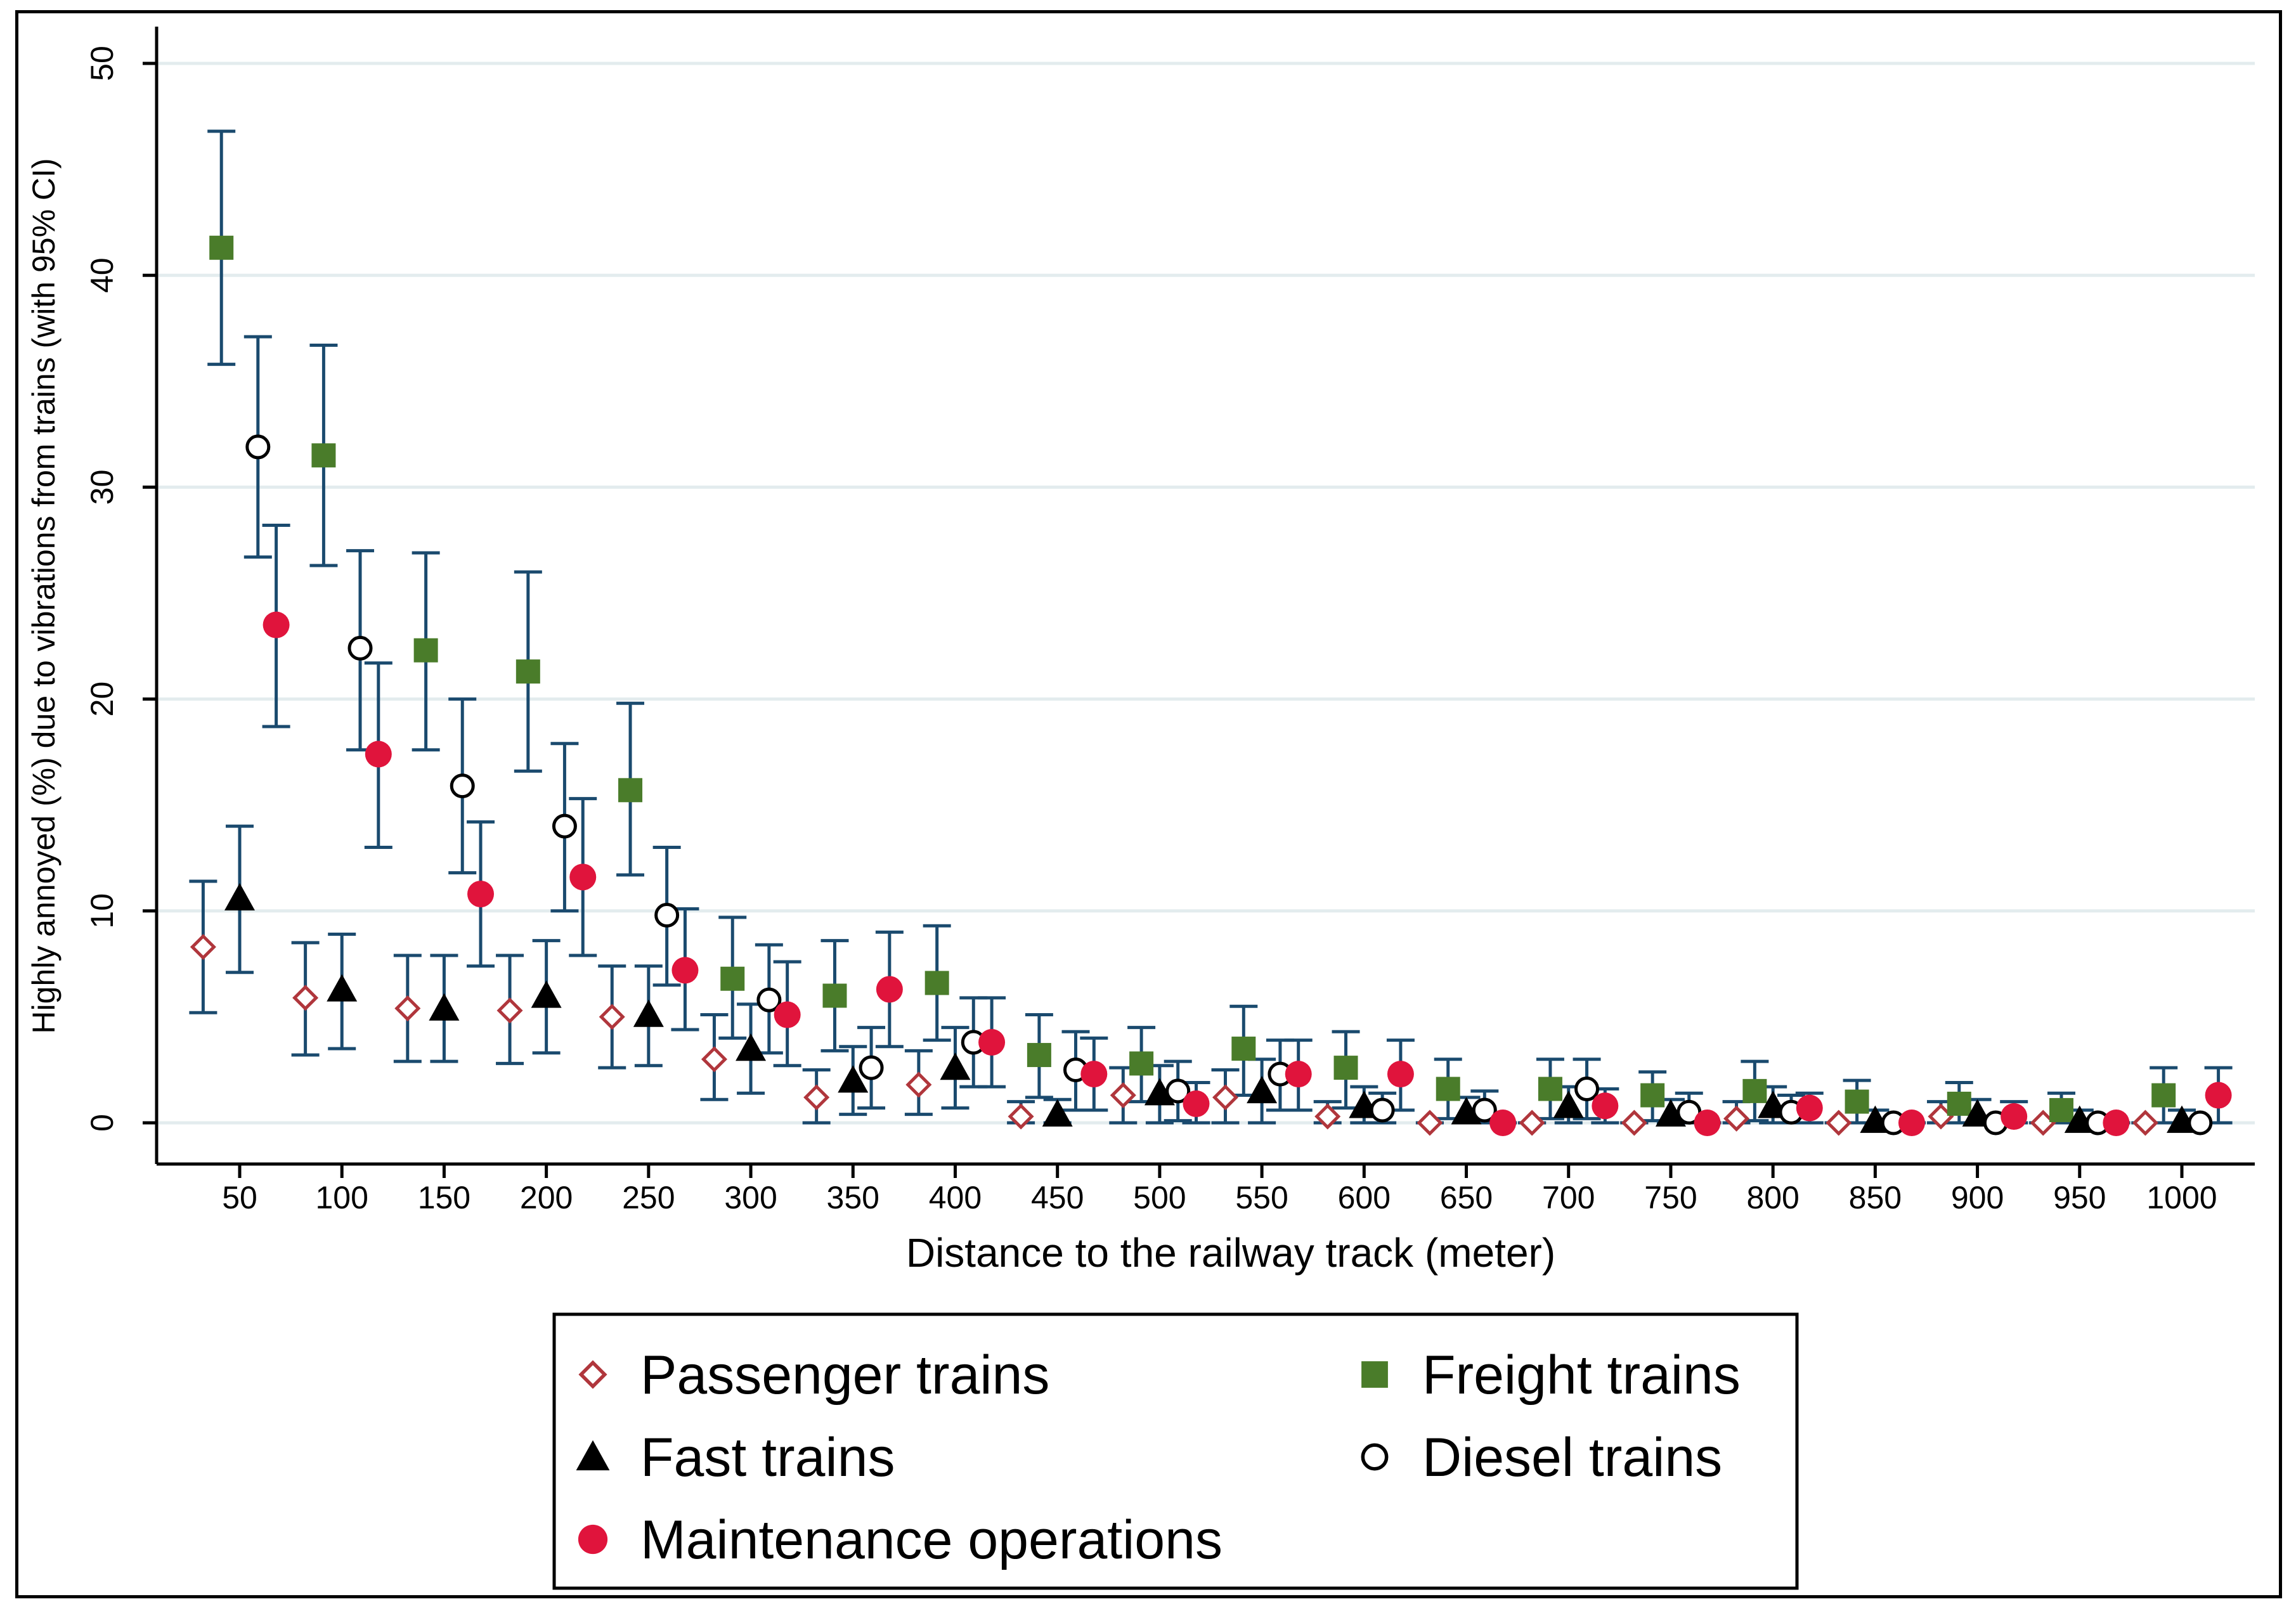  Describe the element at coordinates (546, 1197) in the screenshot. I see `x-tick-label-200: 200` at that location.